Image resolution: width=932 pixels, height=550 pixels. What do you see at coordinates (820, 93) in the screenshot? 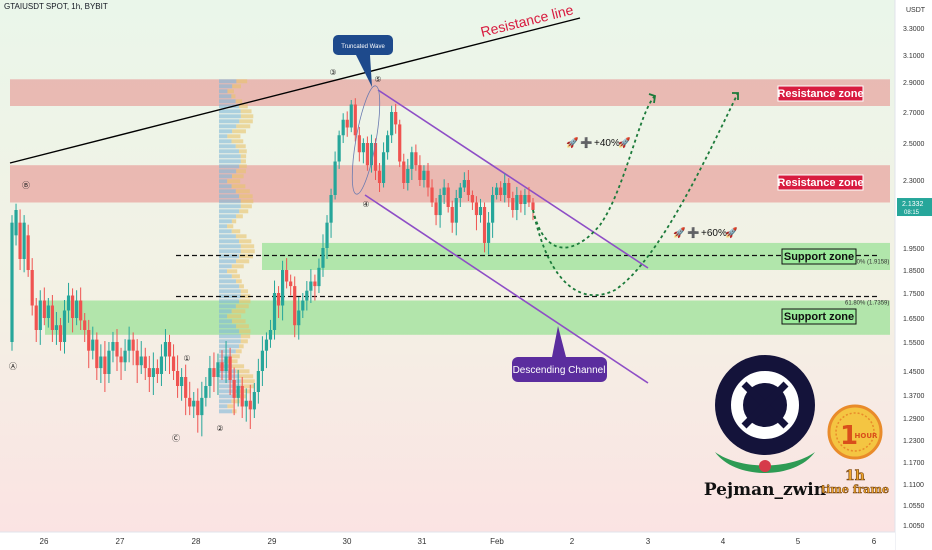
I see `resistance-zone-label-box` at bounding box center [820, 93].